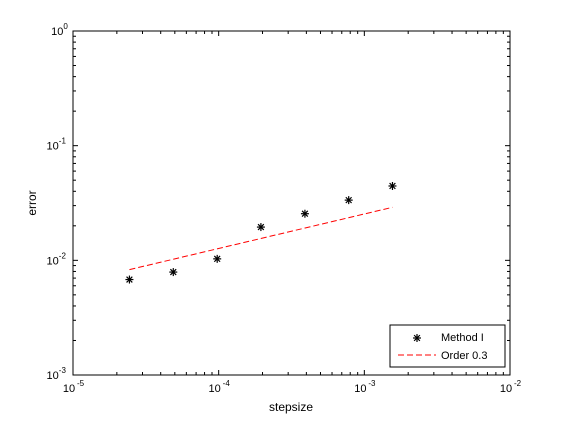  I want to click on legend-marker-method-i, so click(417, 338).